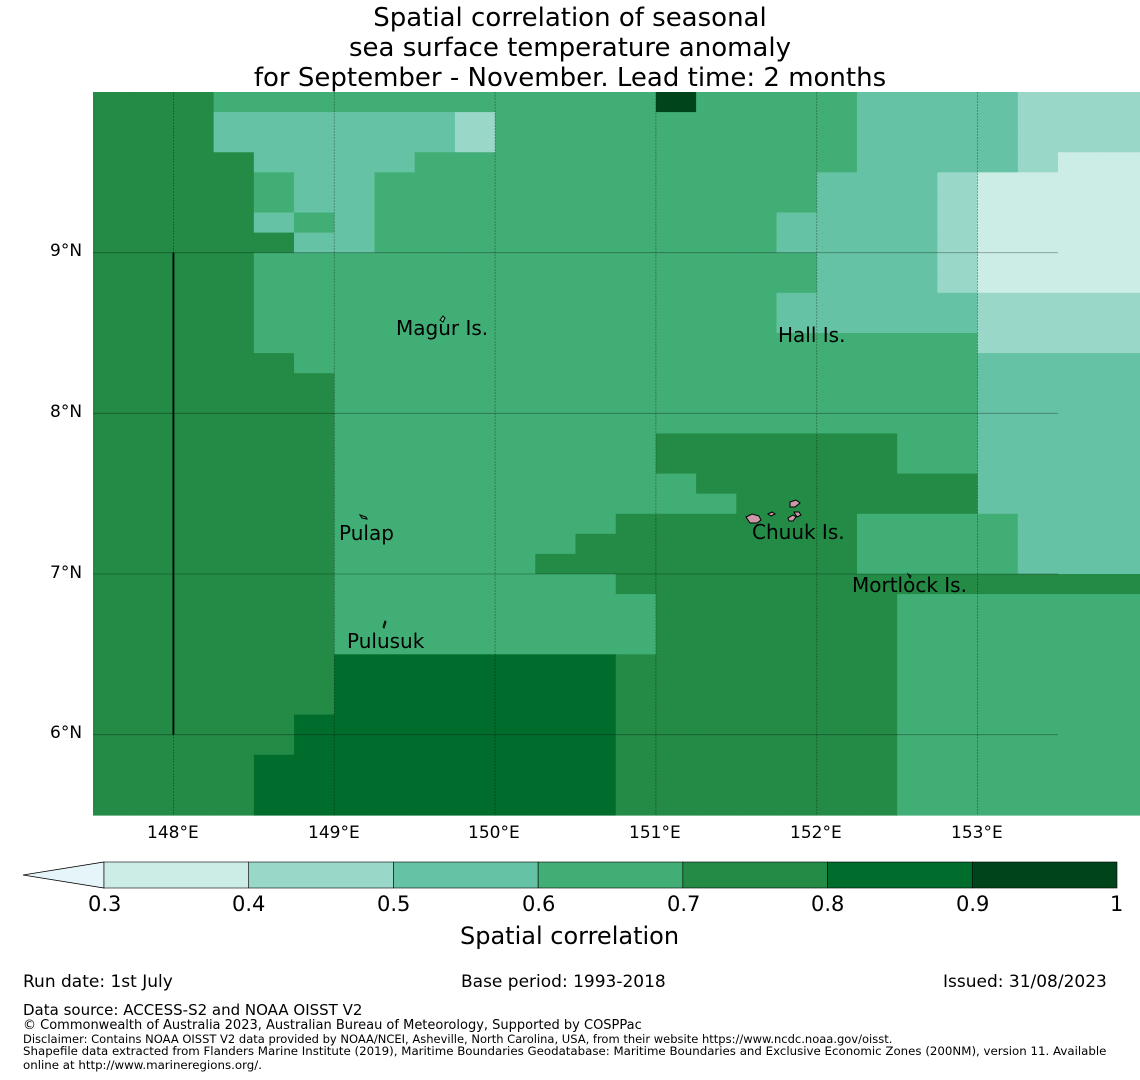 This screenshot has height=1080, width=1140. What do you see at coordinates (384, 624) in the screenshot?
I see `island-shape-pulusuk` at bounding box center [384, 624].